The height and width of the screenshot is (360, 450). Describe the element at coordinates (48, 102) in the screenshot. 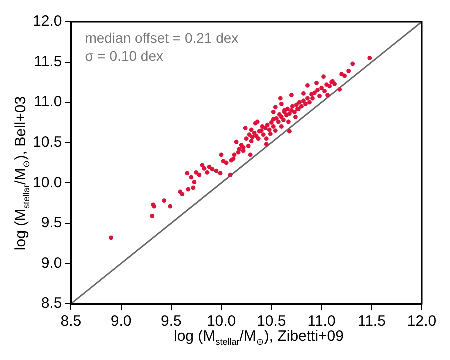

I see `y-tick-label: 11.0` at that location.